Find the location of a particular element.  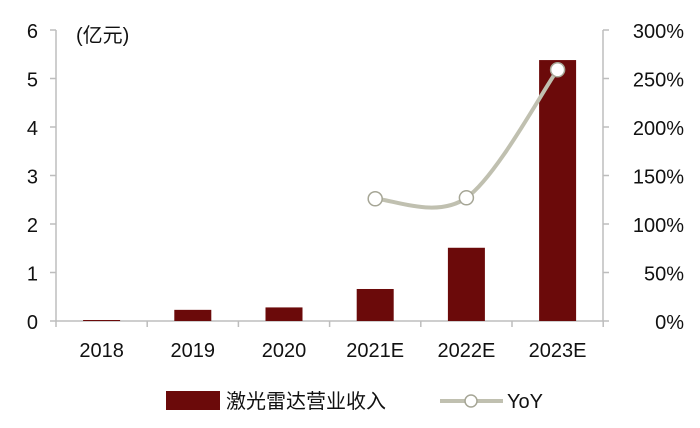

x-tick-label: 2020 is located at coordinates (284, 351).